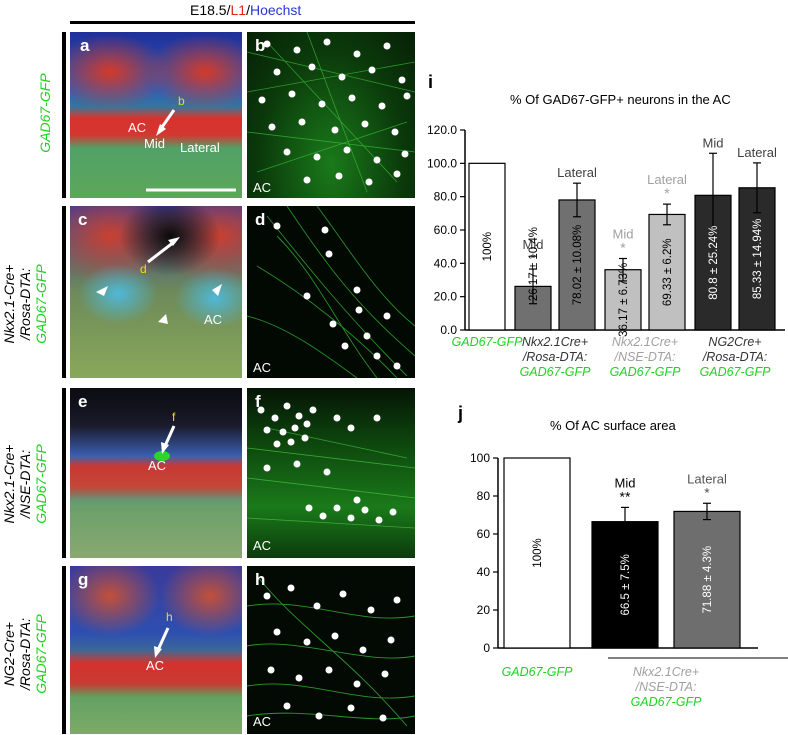 The image size is (788, 735). I want to click on panel-f: f AC, so click(331, 473).